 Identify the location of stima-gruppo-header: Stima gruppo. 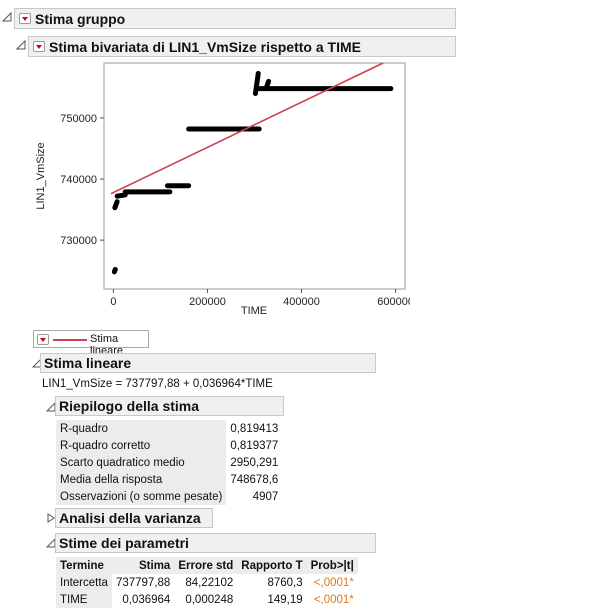
(235, 18).